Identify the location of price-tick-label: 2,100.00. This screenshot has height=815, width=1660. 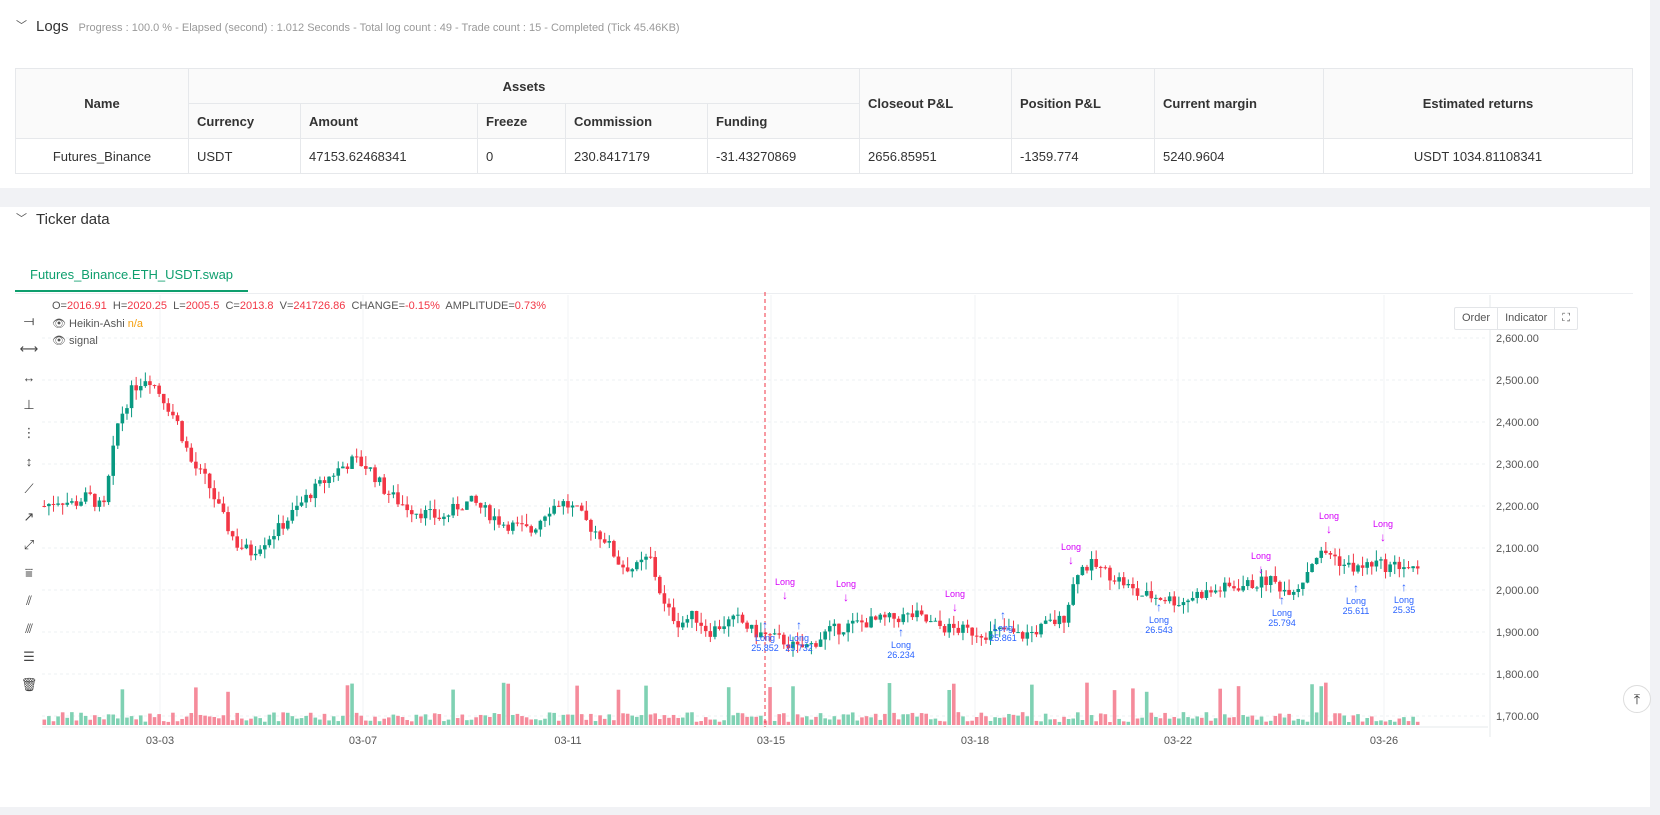
(1517, 549).